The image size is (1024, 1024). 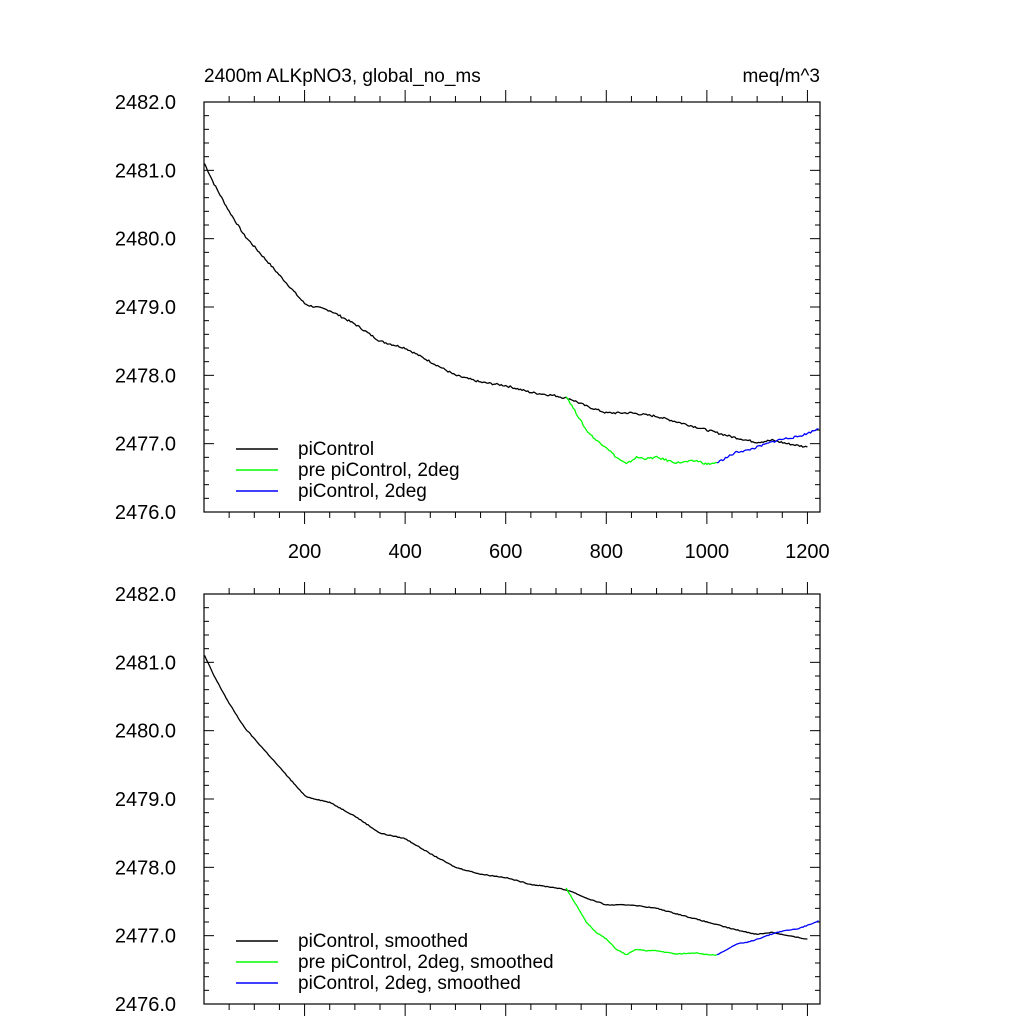 I want to click on legend-label: piControl, 2deg, so click(x=362, y=491).